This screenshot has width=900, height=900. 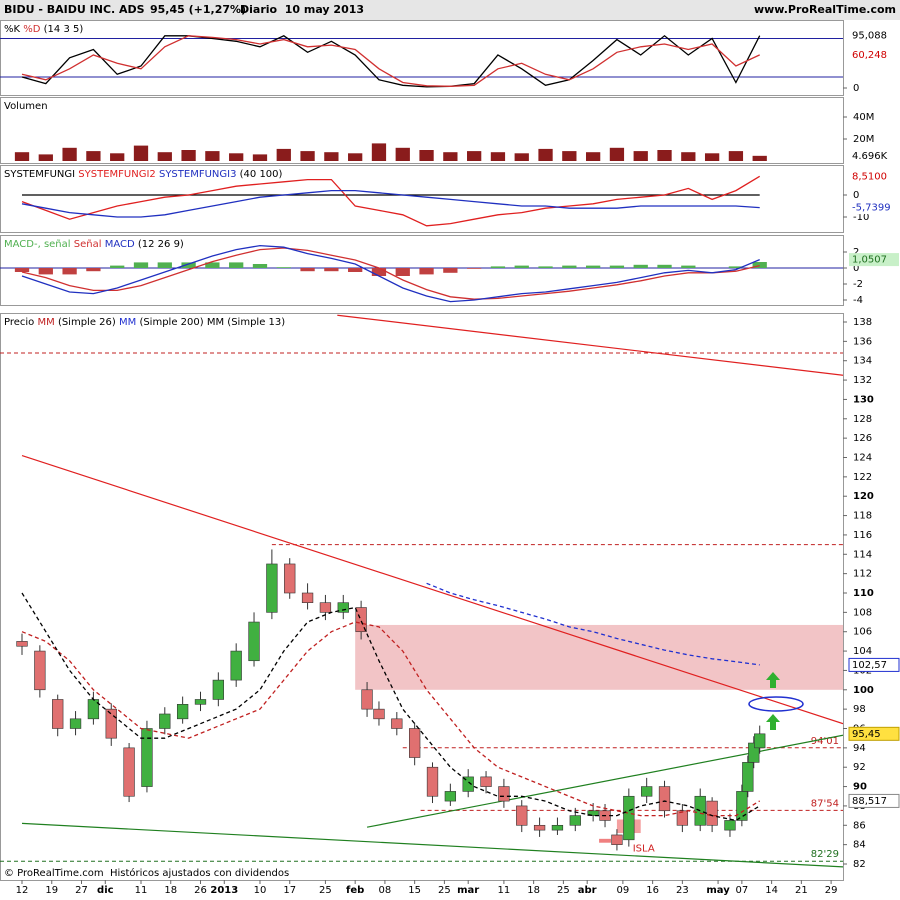 I want to click on quote: 95,45 (+1,27%), so click(x=198, y=9).